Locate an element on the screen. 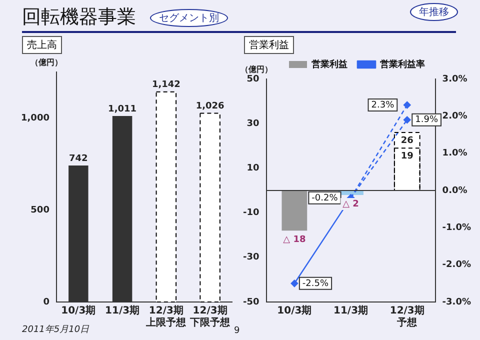 The width and height of the screenshot is (480, 340). text: 年推移 is located at coordinates (434, 12).